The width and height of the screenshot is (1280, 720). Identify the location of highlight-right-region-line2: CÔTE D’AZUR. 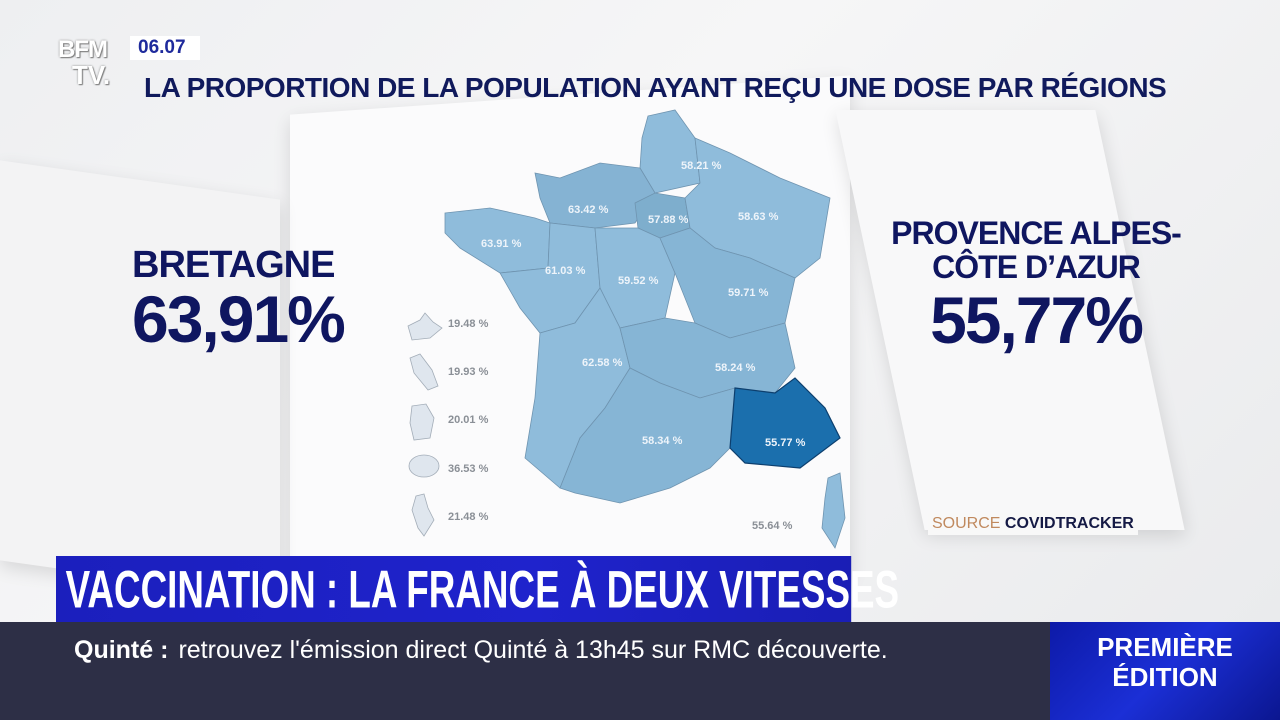
(1036, 267).